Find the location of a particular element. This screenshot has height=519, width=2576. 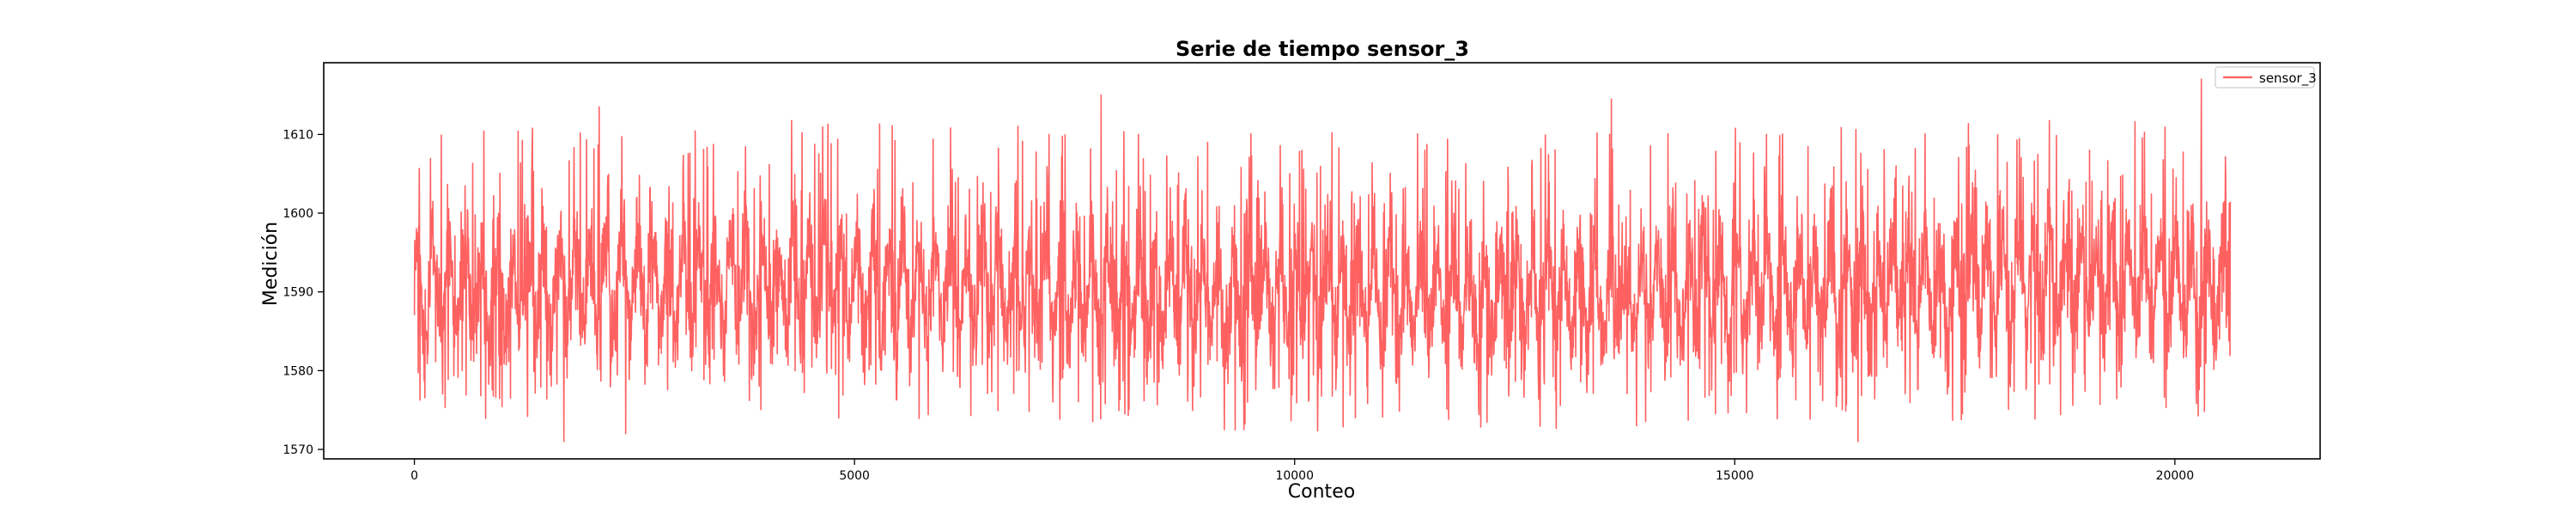

x-tick-label: 10000 is located at coordinates (1294, 476).